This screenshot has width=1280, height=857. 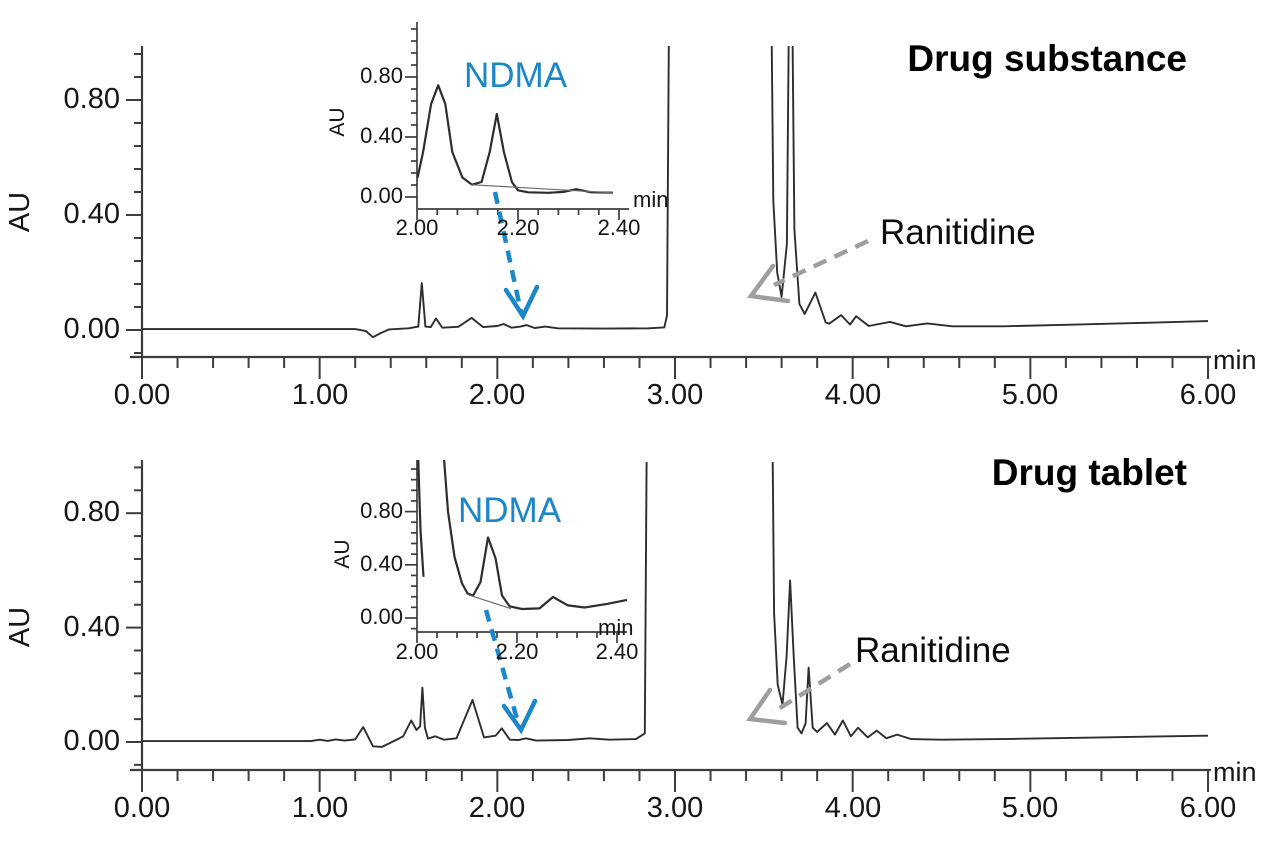 What do you see at coordinates (933, 650) in the screenshot?
I see `ranitidine-annotation-bottom: Ranitidine` at bounding box center [933, 650].